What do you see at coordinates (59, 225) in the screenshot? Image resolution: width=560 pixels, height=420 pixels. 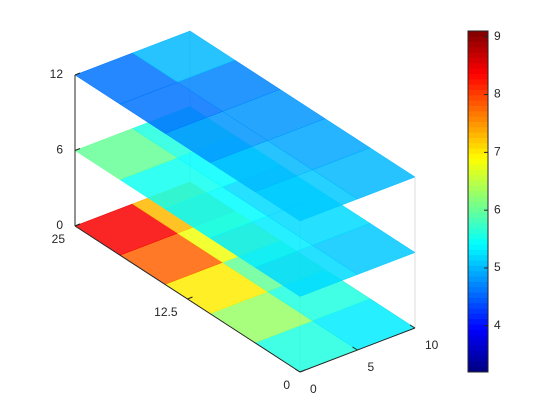 I see `z-tick-label: 0` at bounding box center [59, 225].